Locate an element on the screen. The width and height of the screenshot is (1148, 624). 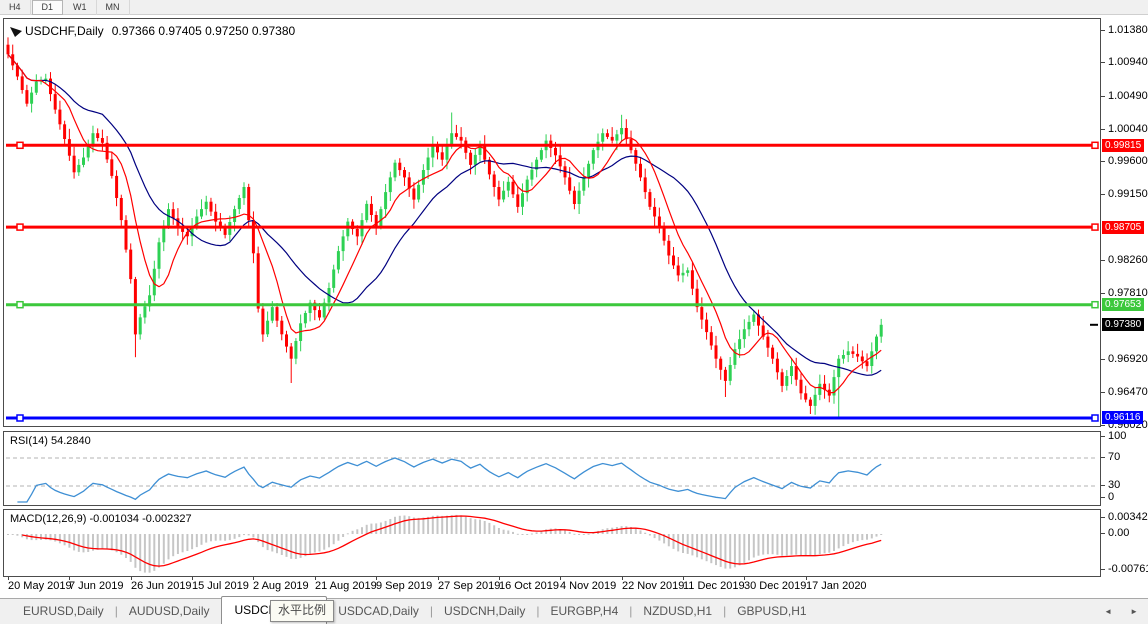
price-tick-label: 1.00040 is located at coordinates (1128, 129).